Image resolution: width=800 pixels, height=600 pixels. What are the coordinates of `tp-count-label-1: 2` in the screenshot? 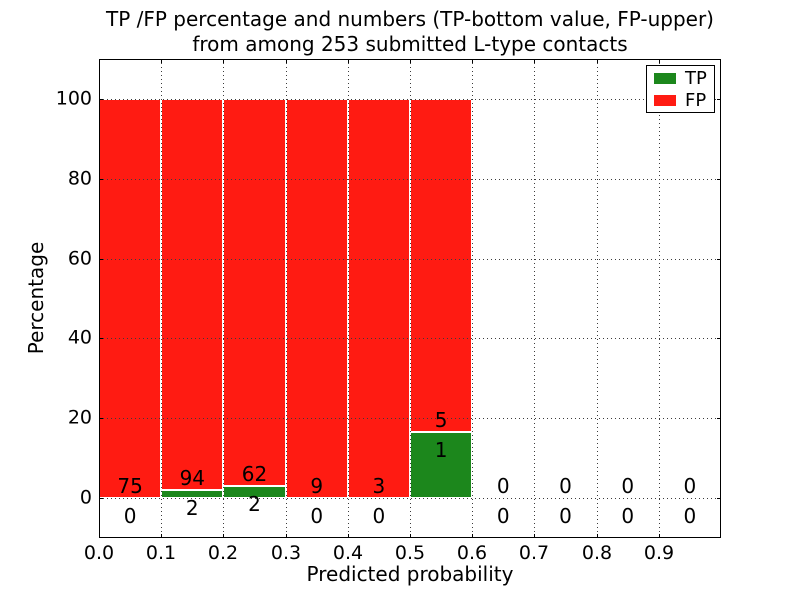 It's located at (192, 508).